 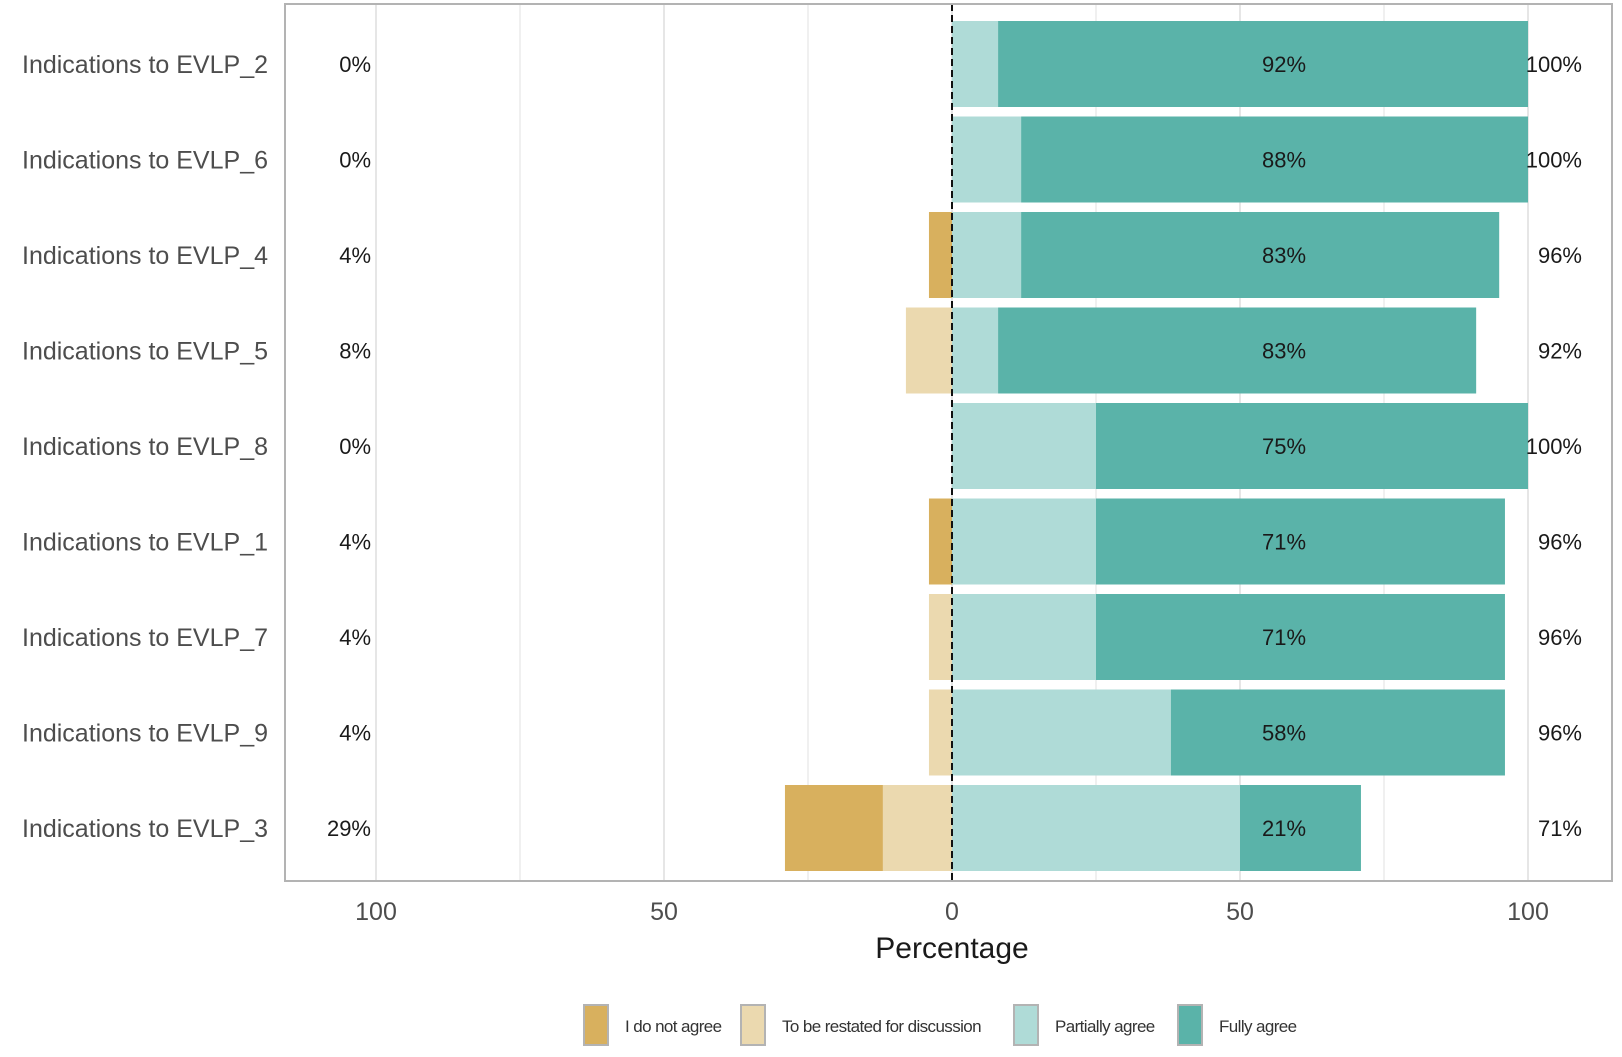 I want to click on center-percentage-label: 21%, so click(x=1284, y=828).